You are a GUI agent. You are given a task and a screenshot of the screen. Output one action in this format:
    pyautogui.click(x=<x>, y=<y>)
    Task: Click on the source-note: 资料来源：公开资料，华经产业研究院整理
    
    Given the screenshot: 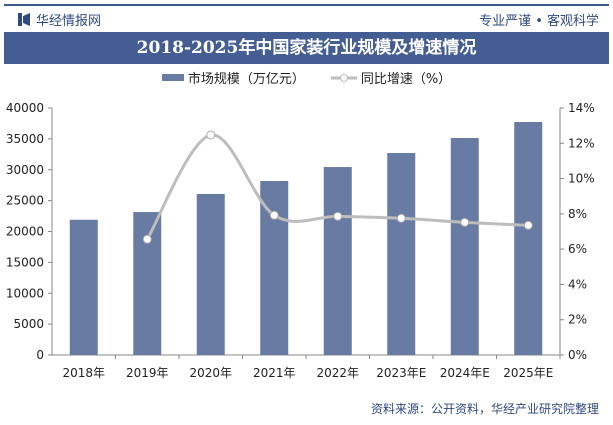 What is the action you would take?
    pyautogui.click(x=484, y=409)
    